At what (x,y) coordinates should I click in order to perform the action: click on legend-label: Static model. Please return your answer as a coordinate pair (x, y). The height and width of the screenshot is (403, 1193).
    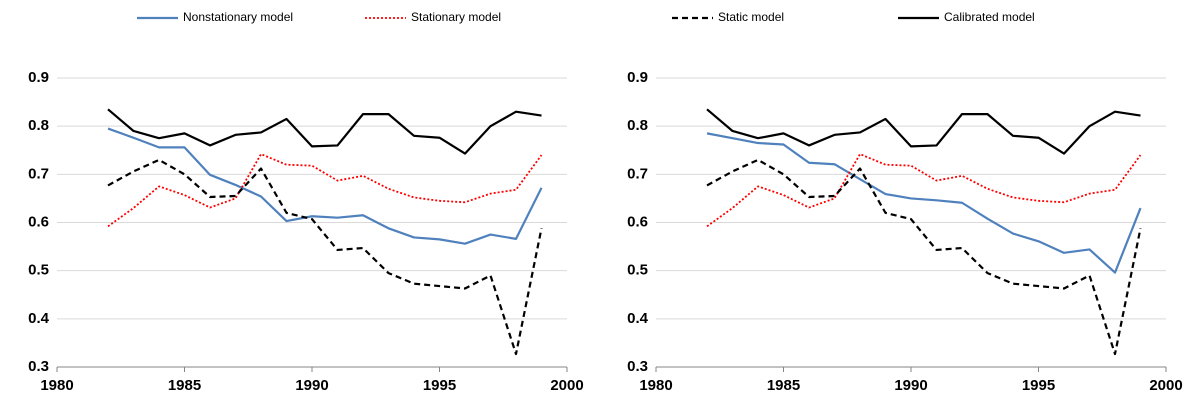
    Looking at the image, I should click on (751, 17).